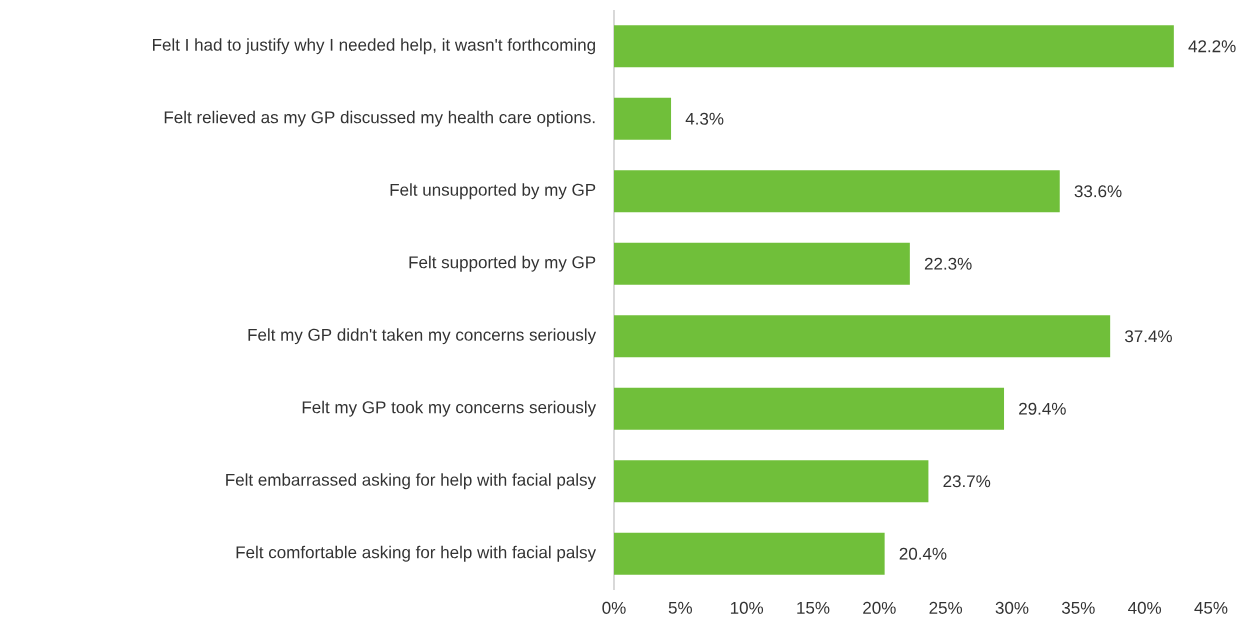  What do you see at coordinates (1042, 408) in the screenshot?
I see `data-label: 29.4%` at bounding box center [1042, 408].